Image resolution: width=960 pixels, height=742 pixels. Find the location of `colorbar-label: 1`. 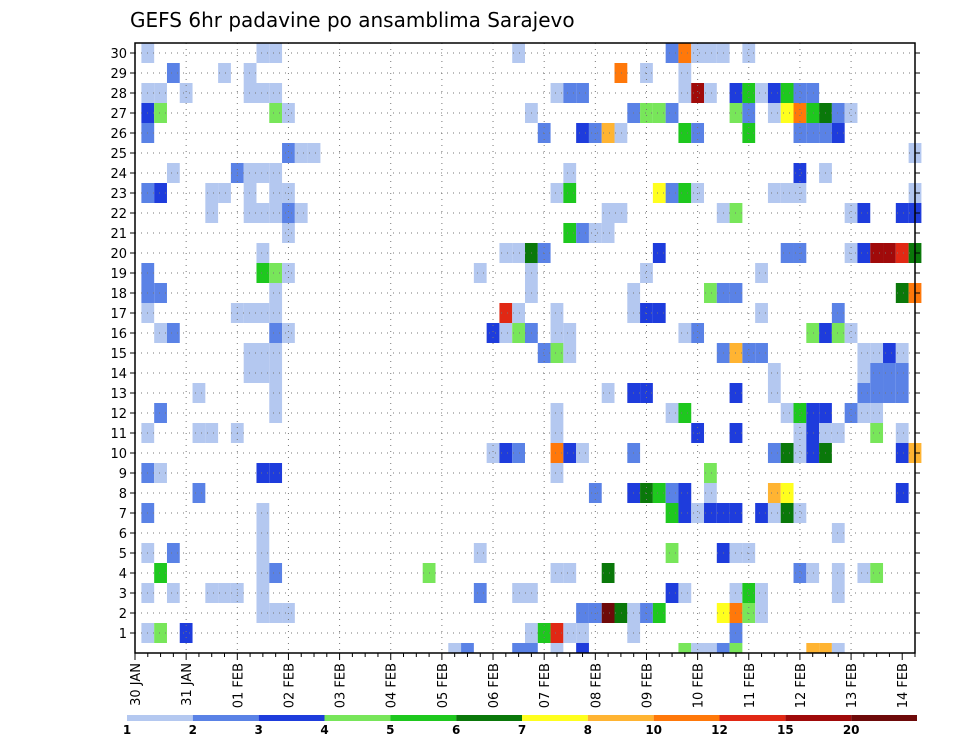

colorbar-label: 1 is located at coordinates (127, 730).